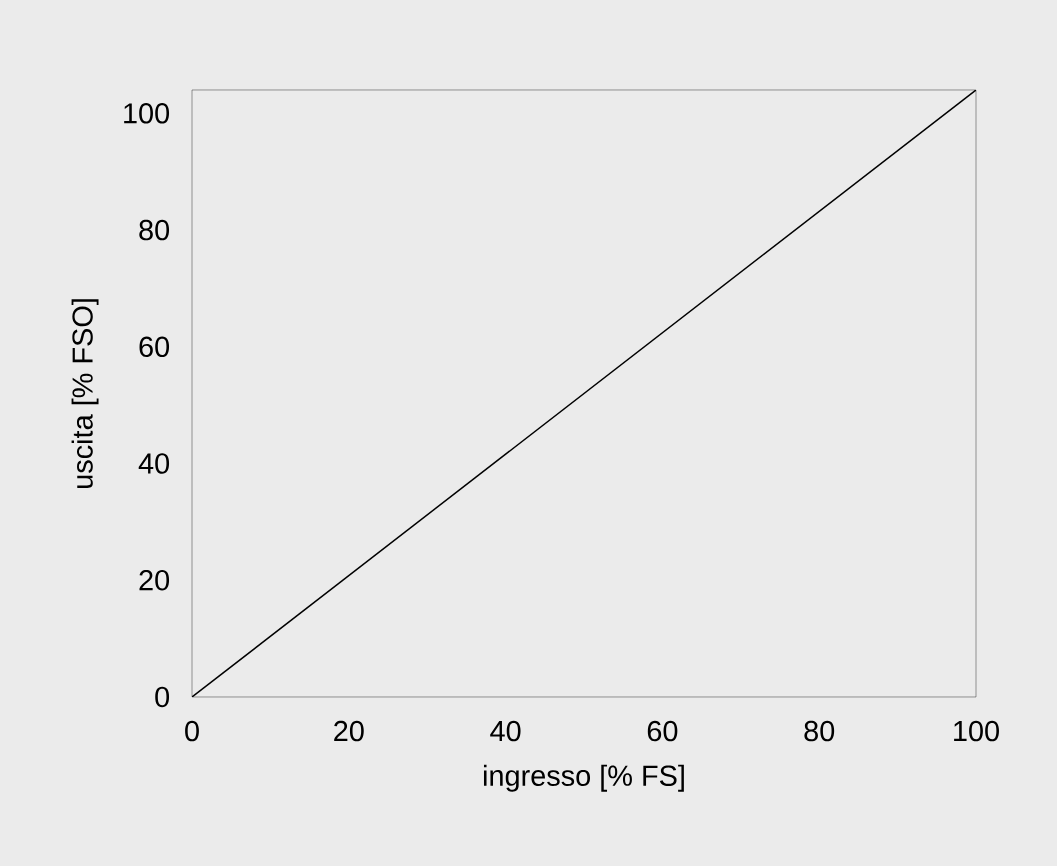 This screenshot has width=1057, height=866. I want to click on y-tick-label: 20, so click(154, 580).